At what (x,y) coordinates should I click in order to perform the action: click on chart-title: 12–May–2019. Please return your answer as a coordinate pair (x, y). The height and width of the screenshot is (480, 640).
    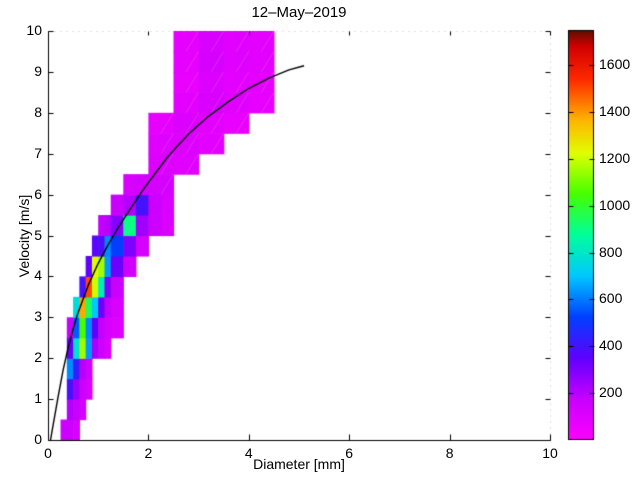
    Looking at the image, I should click on (299, 12).